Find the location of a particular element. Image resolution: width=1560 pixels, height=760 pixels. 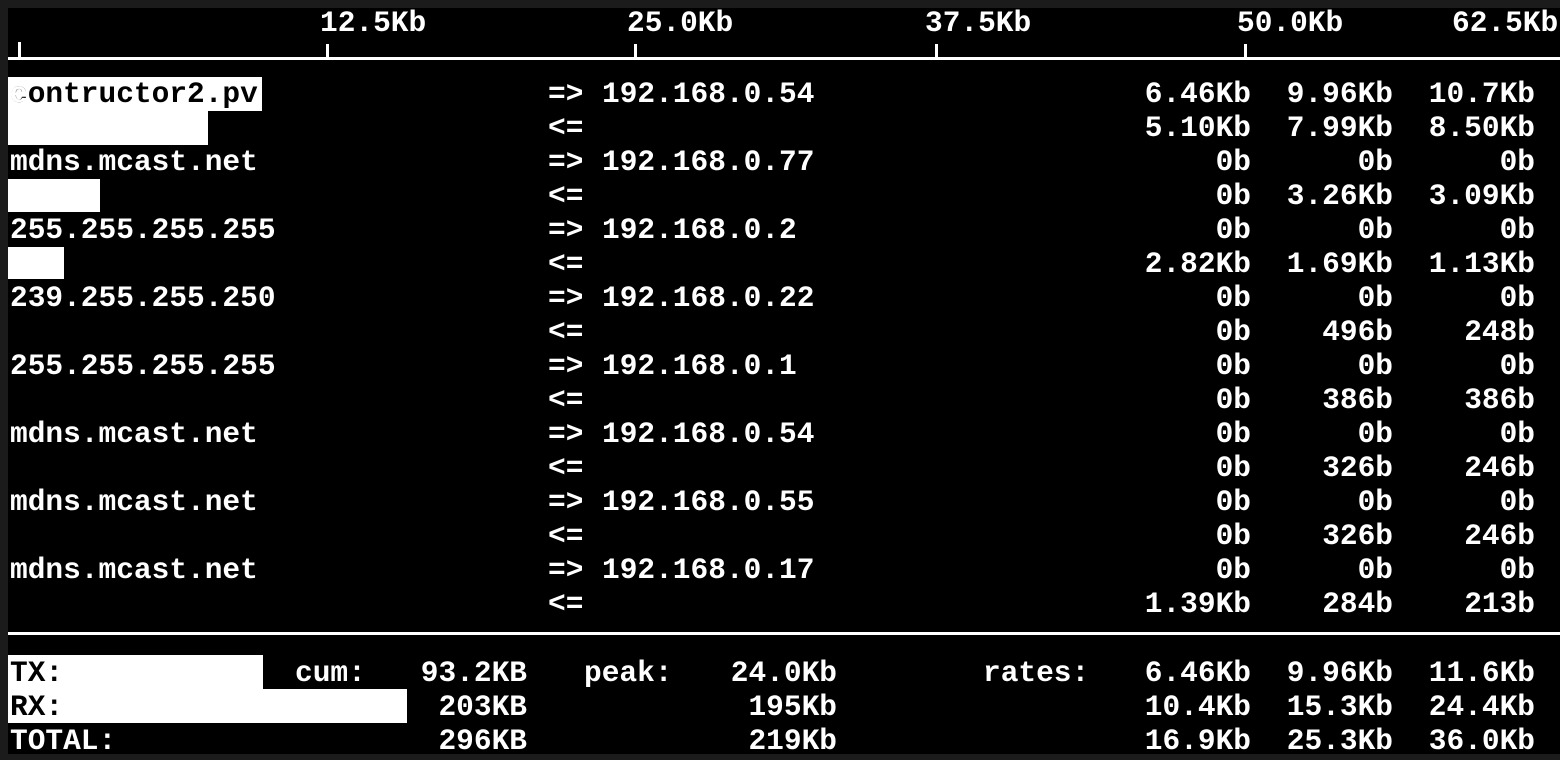

rx-rate-2s: 10.4Kb is located at coordinates (1197, 707).